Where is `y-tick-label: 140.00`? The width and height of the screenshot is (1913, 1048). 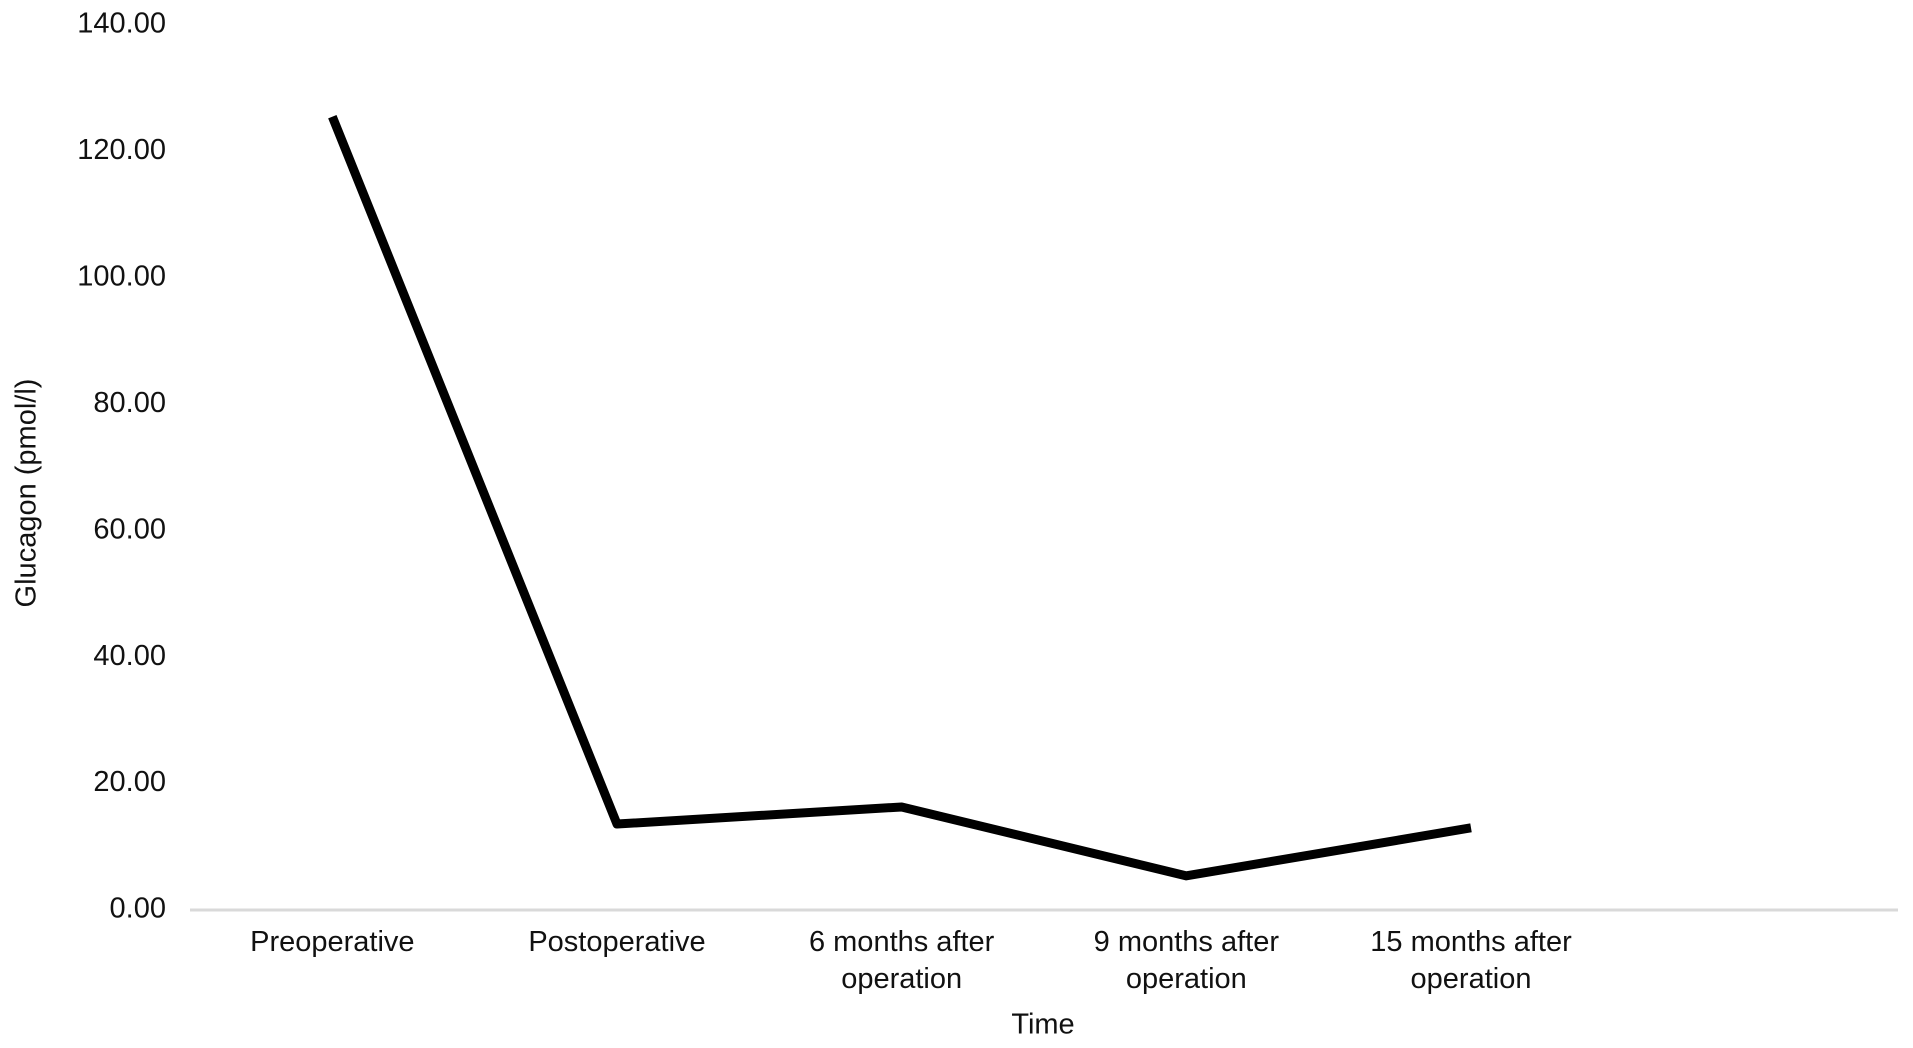
y-tick-label: 140.00 is located at coordinates (121, 24).